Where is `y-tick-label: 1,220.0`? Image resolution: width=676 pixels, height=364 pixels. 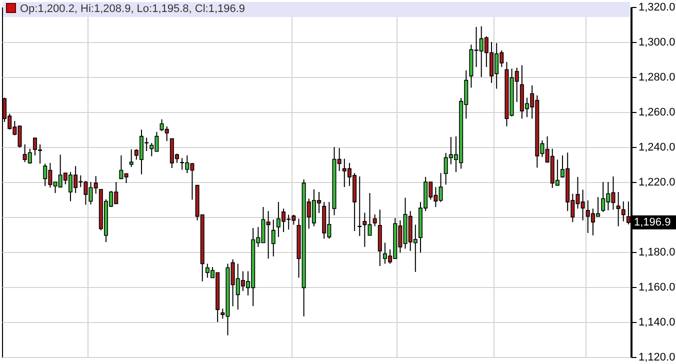 y-tick-label: 1,220.0 is located at coordinates (657, 182).